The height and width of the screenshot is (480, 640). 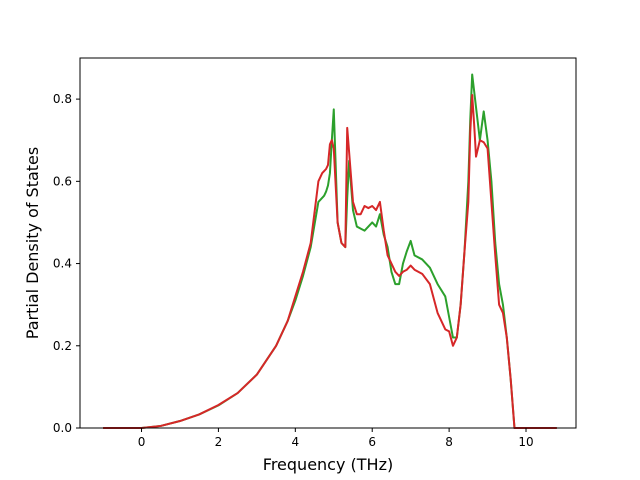 What do you see at coordinates (219, 442) in the screenshot?
I see `x-tick-label: 2` at bounding box center [219, 442].